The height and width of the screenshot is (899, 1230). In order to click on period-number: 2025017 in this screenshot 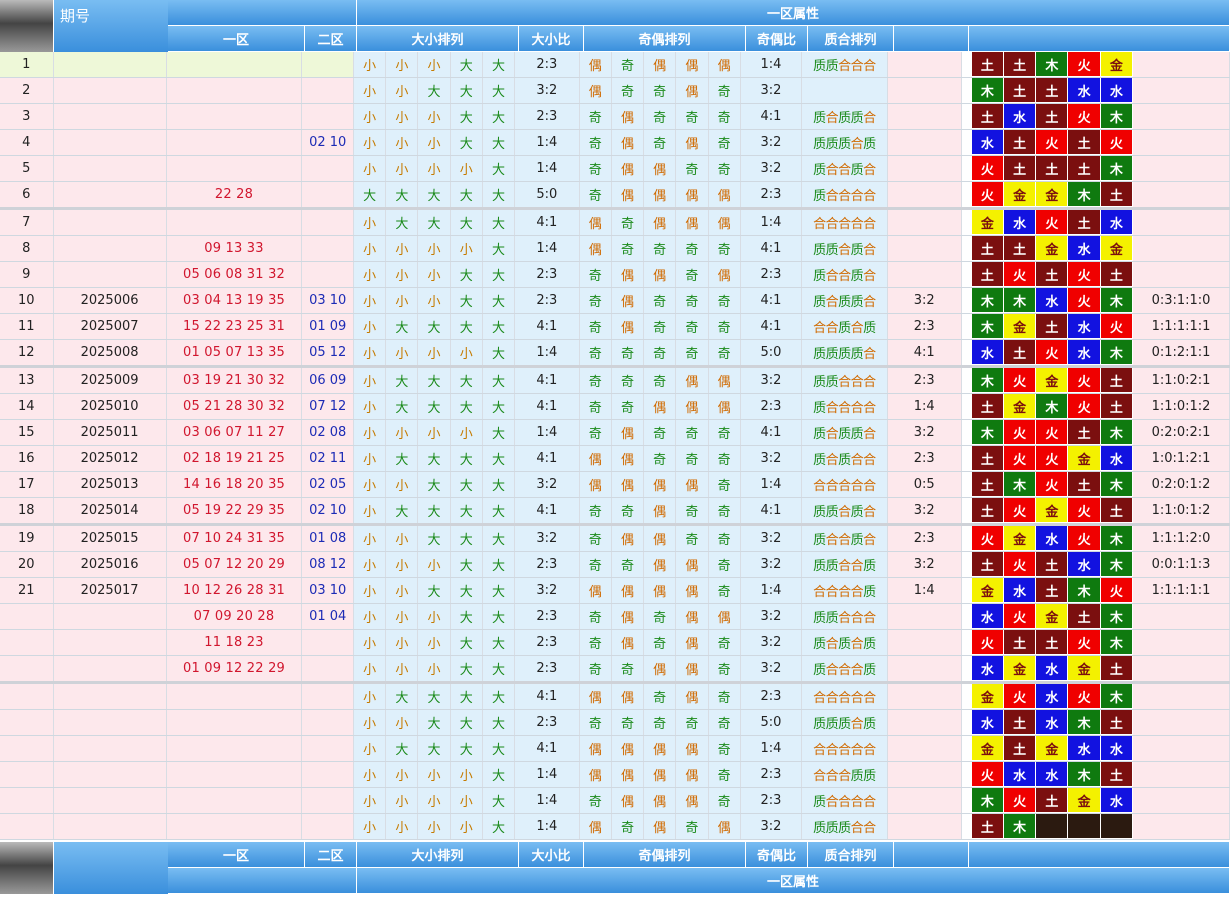, I will do `click(110, 590)`.